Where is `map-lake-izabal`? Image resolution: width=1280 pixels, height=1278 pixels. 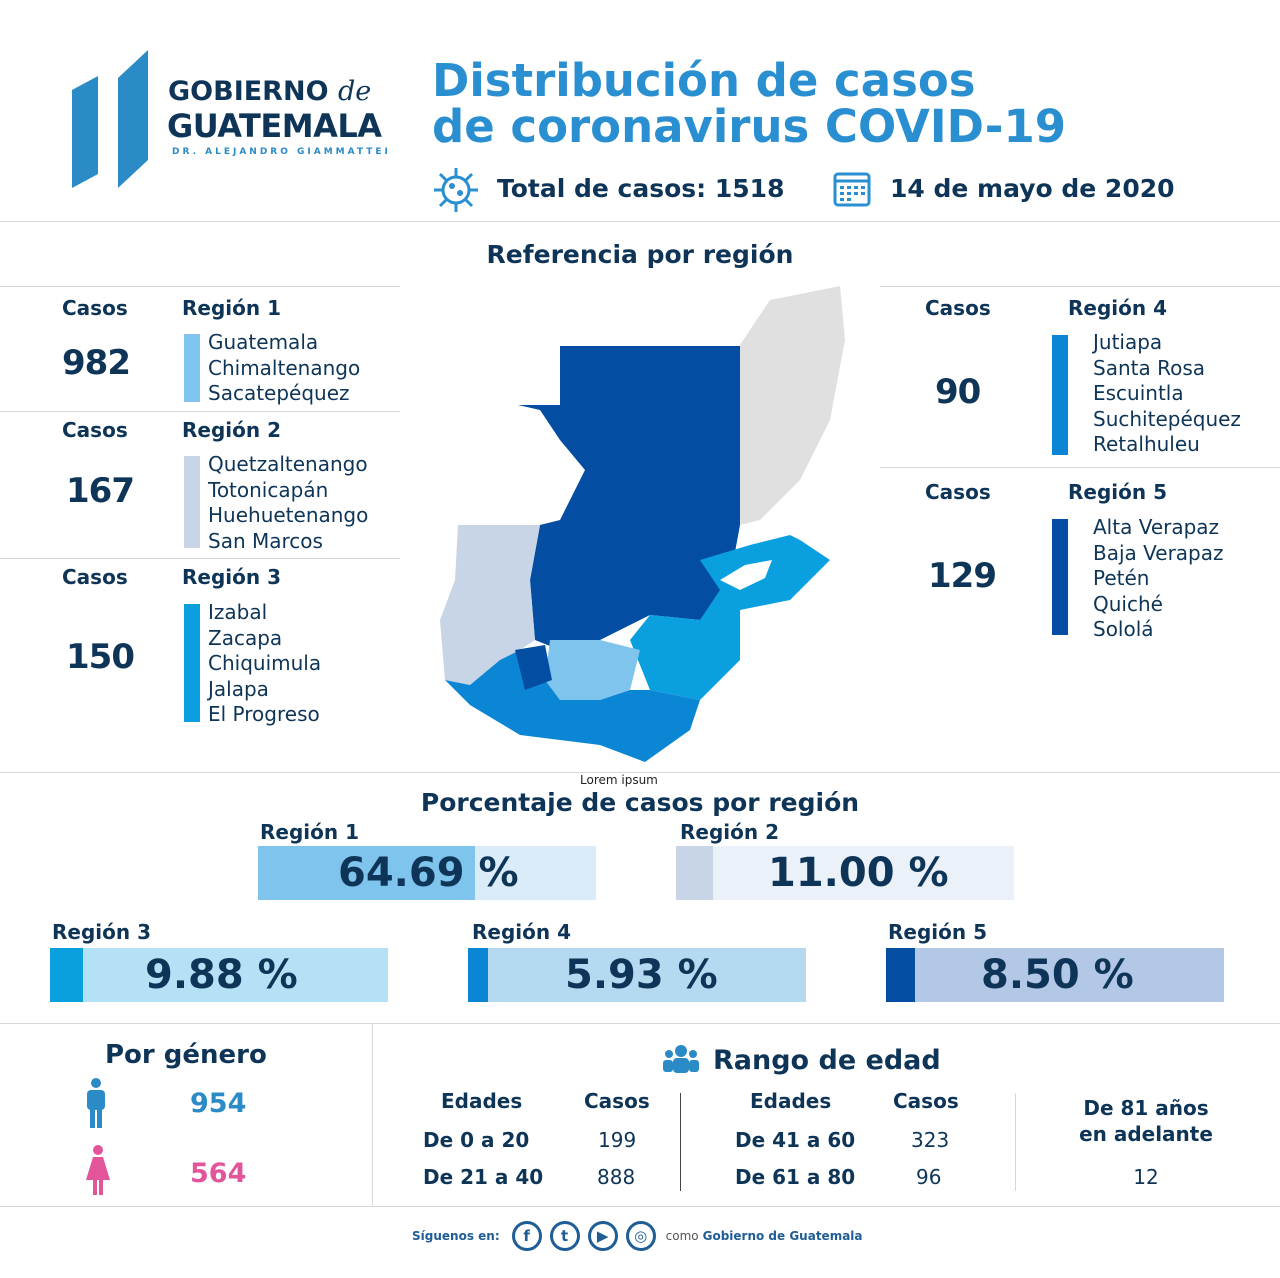 map-lake-izabal is located at coordinates (746, 575).